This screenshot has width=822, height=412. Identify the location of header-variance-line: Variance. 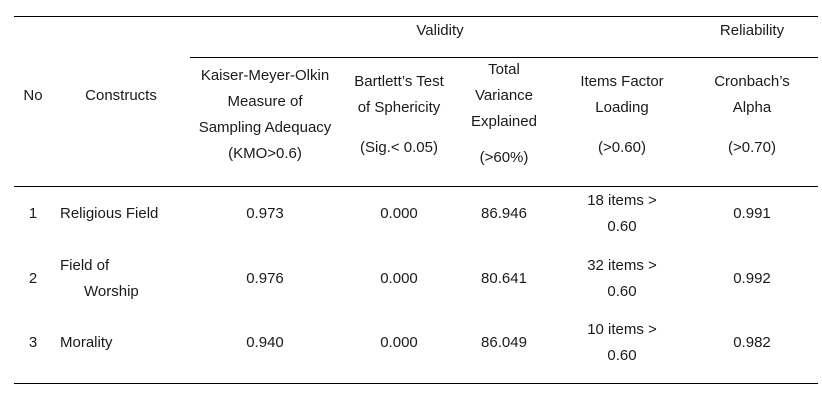
(504, 95).